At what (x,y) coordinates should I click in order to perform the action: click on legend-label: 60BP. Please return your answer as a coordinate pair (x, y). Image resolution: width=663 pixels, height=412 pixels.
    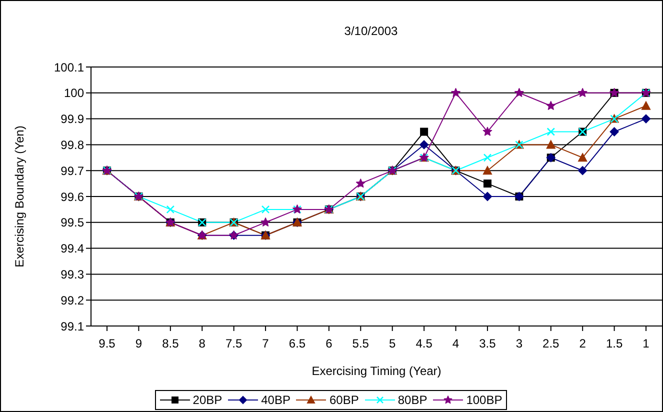
    Looking at the image, I should click on (344, 400).